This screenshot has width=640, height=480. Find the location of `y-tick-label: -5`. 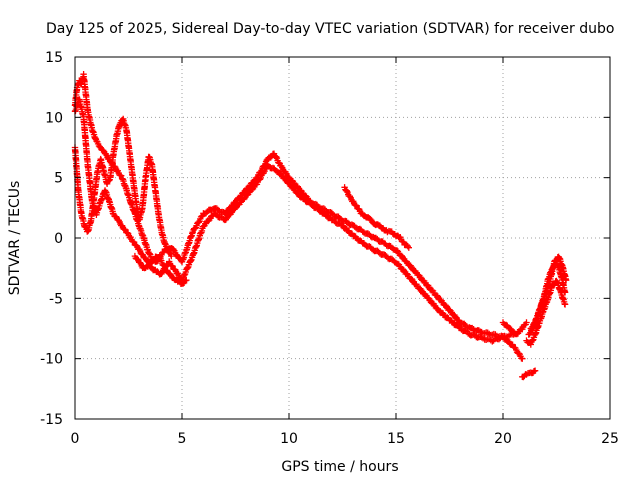

y-tick-label: -5 is located at coordinates (56, 299).